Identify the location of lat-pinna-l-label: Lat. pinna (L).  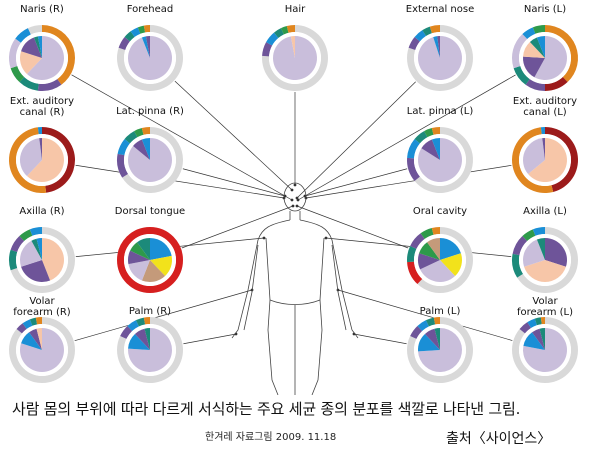
(440, 111).